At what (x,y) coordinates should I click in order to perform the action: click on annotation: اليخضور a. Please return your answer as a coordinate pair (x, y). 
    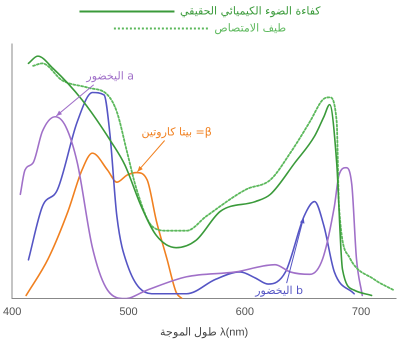
    Looking at the image, I should click on (109, 76).